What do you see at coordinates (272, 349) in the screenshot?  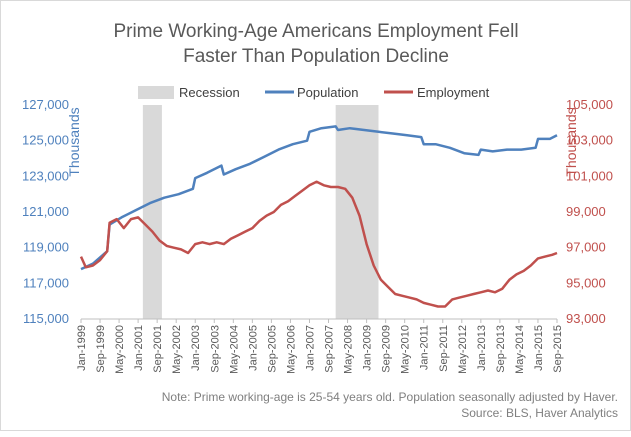 I see `x-tick-label: Sep-2005` at bounding box center [272, 349].